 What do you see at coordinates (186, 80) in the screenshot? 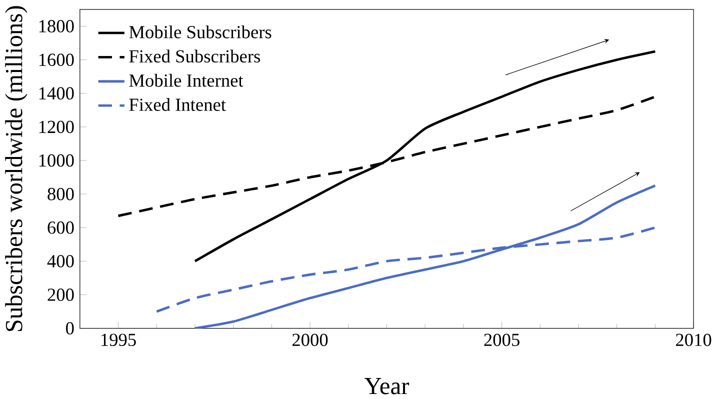
I see `legend-label: Mobile Internet` at bounding box center [186, 80].